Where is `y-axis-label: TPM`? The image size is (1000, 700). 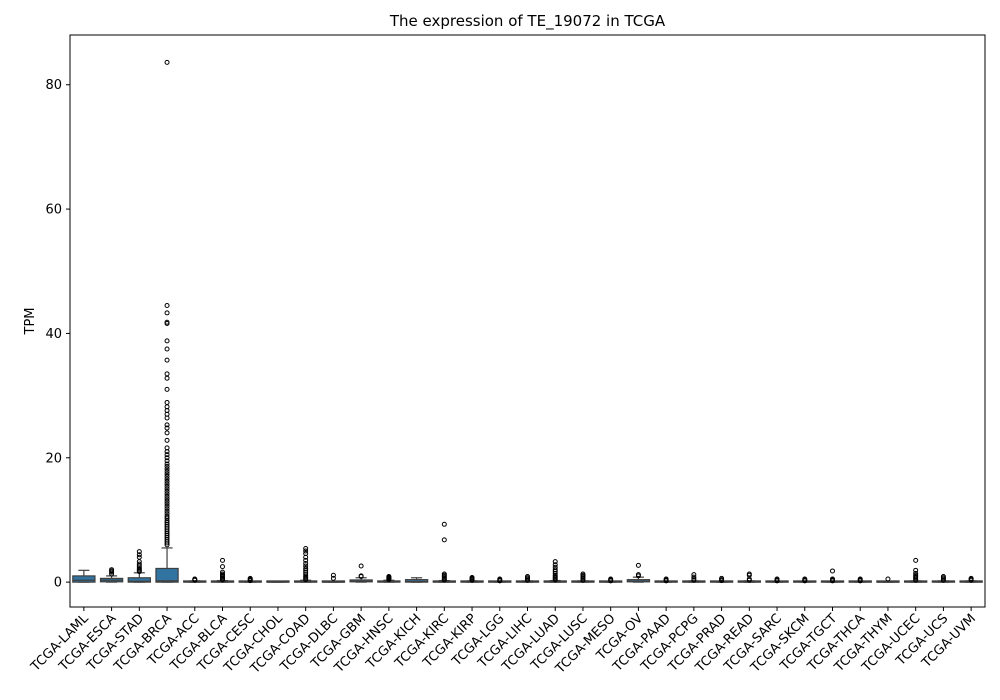 y-axis-label: TPM is located at coordinates (30, 322).